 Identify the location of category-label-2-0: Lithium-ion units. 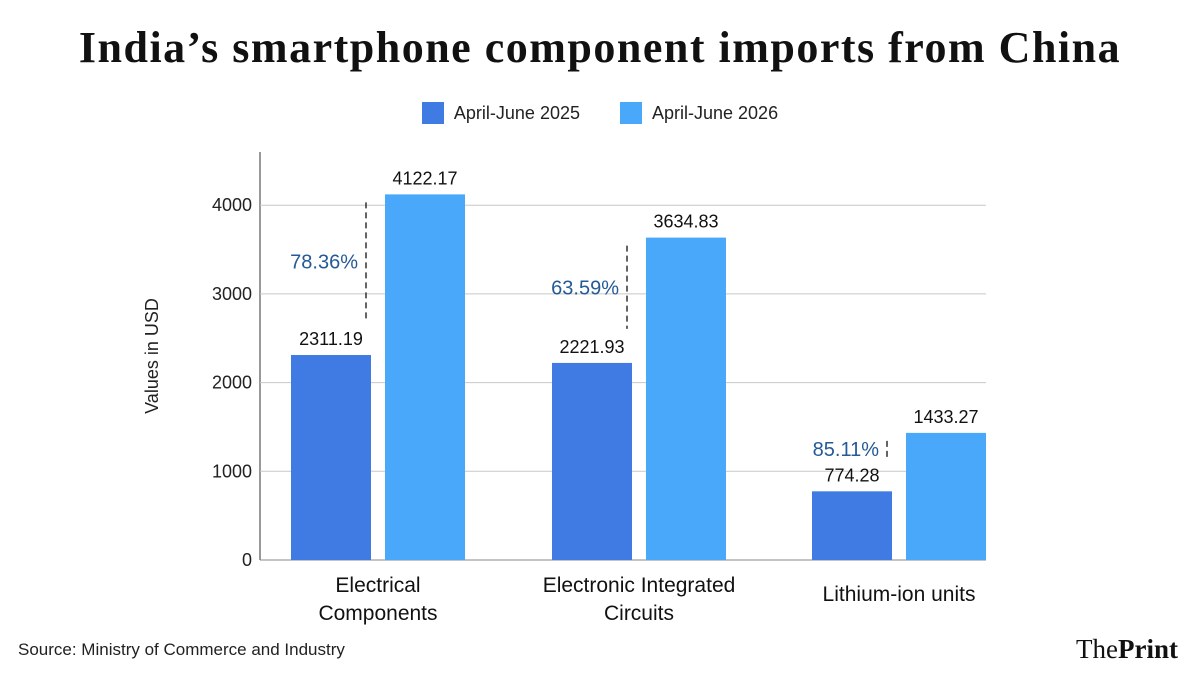
(899, 594).